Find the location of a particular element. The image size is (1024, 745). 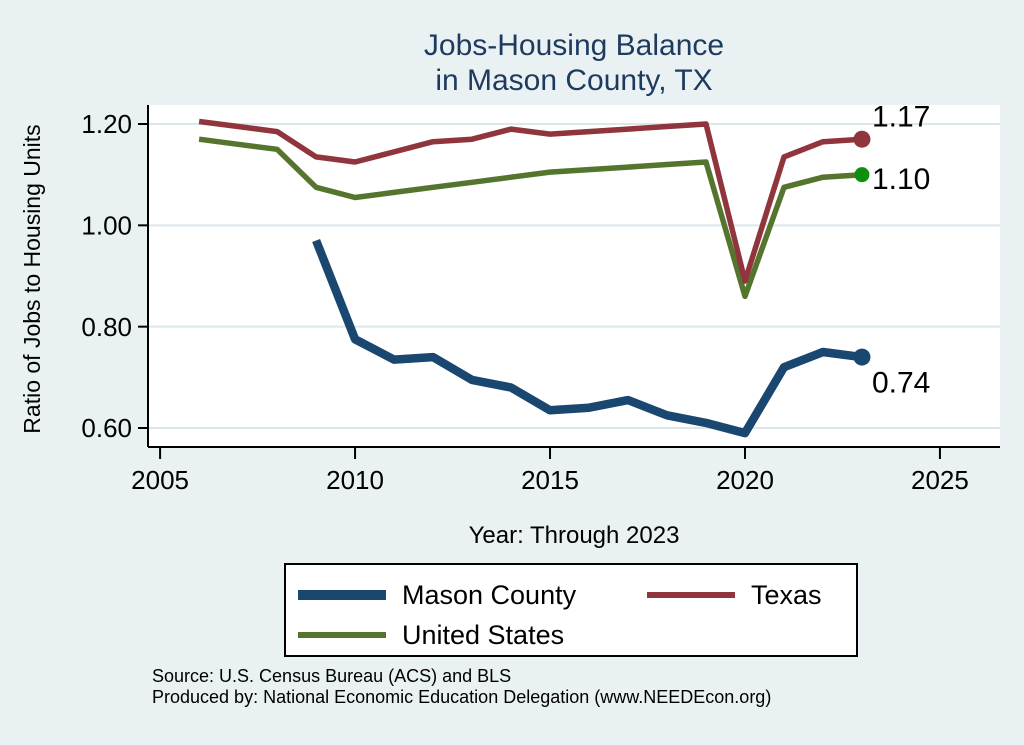

legend-item-united-states: United States is located at coordinates (431, 635).